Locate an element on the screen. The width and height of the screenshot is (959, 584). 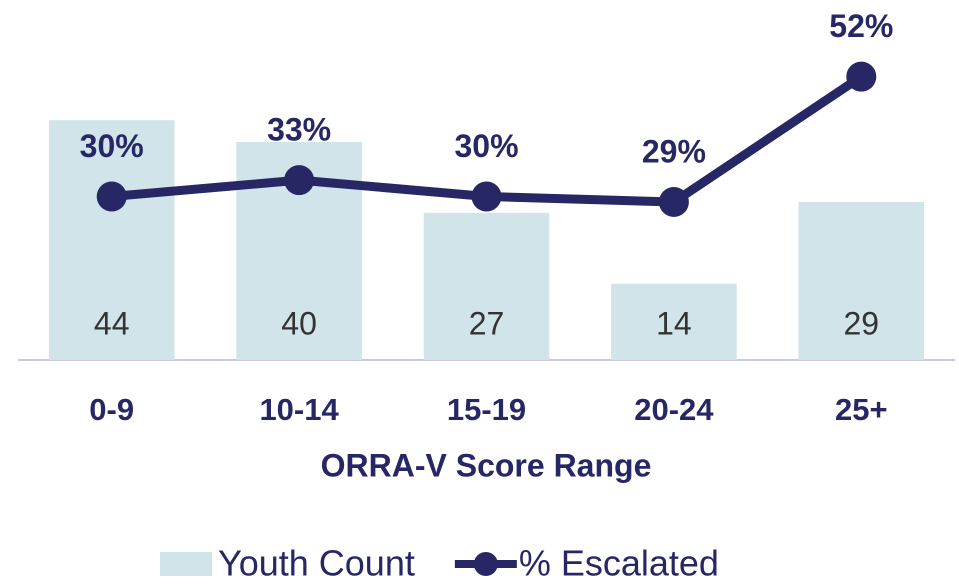
bar-value-label: 44 is located at coordinates (112, 323).